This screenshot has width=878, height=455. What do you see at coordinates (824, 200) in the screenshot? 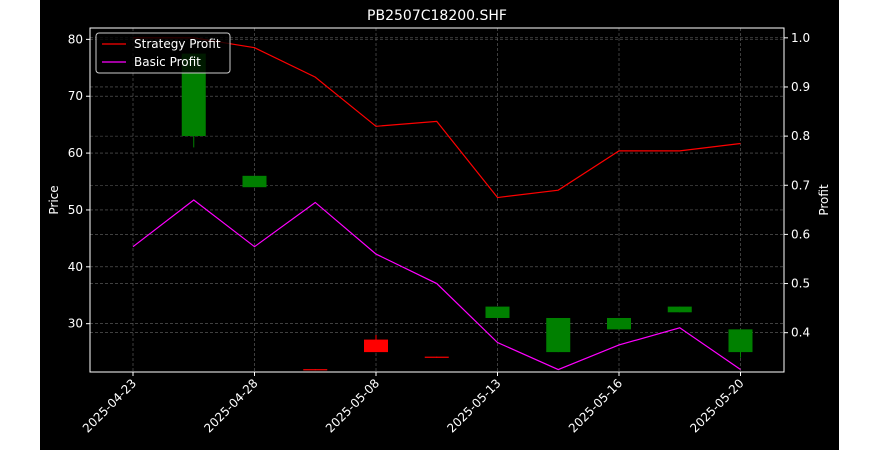
I see `y-axis-label-right: Profit` at bounding box center [824, 200].